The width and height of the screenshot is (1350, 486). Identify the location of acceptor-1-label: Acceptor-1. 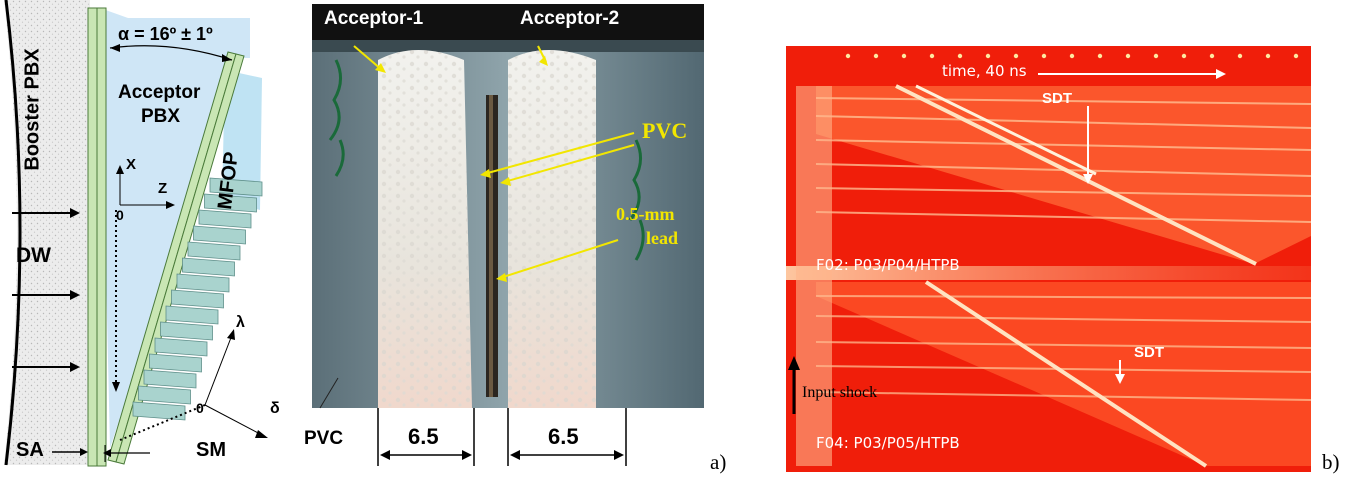
(374, 18).